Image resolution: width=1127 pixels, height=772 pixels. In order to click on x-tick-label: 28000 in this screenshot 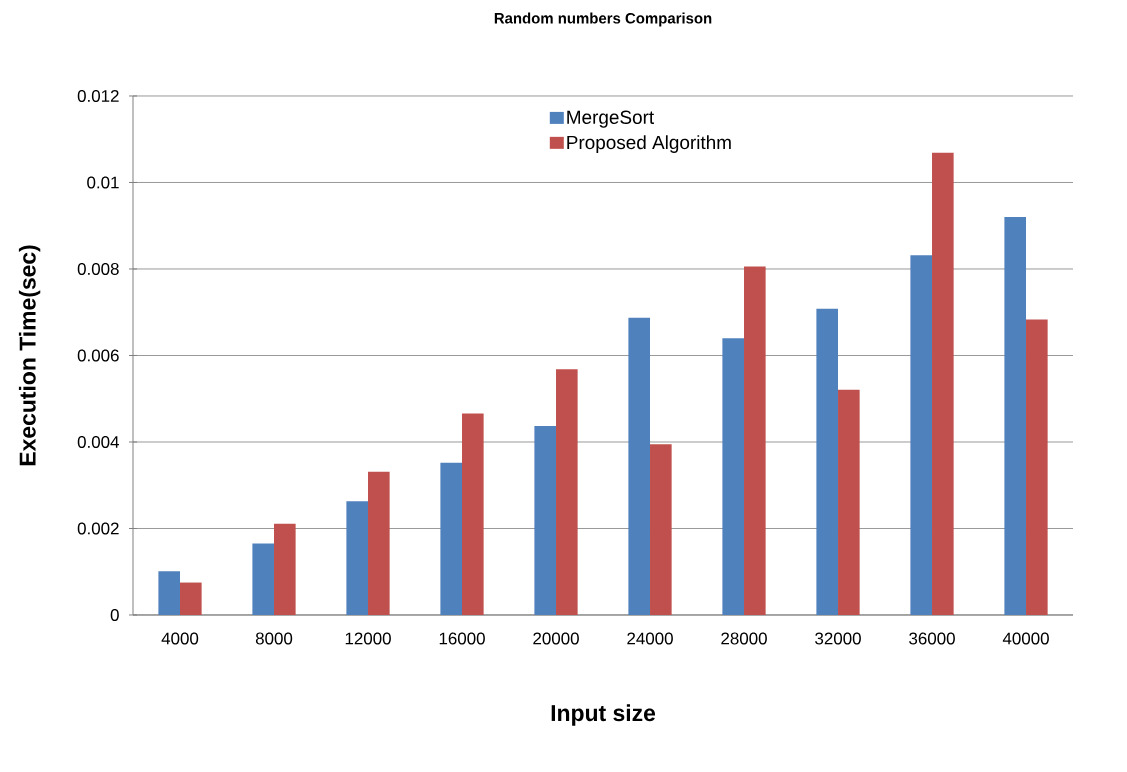, I will do `click(744, 638)`.